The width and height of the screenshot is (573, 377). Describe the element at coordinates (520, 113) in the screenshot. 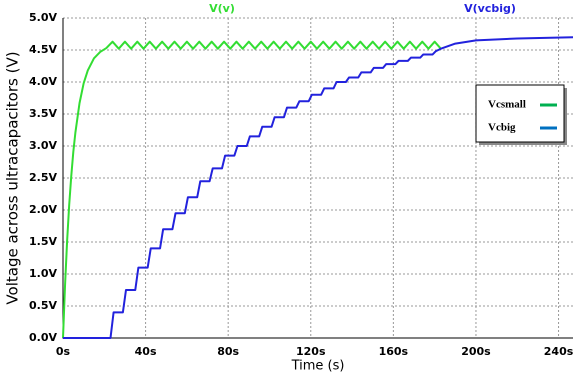

I see `legend-box` at that location.